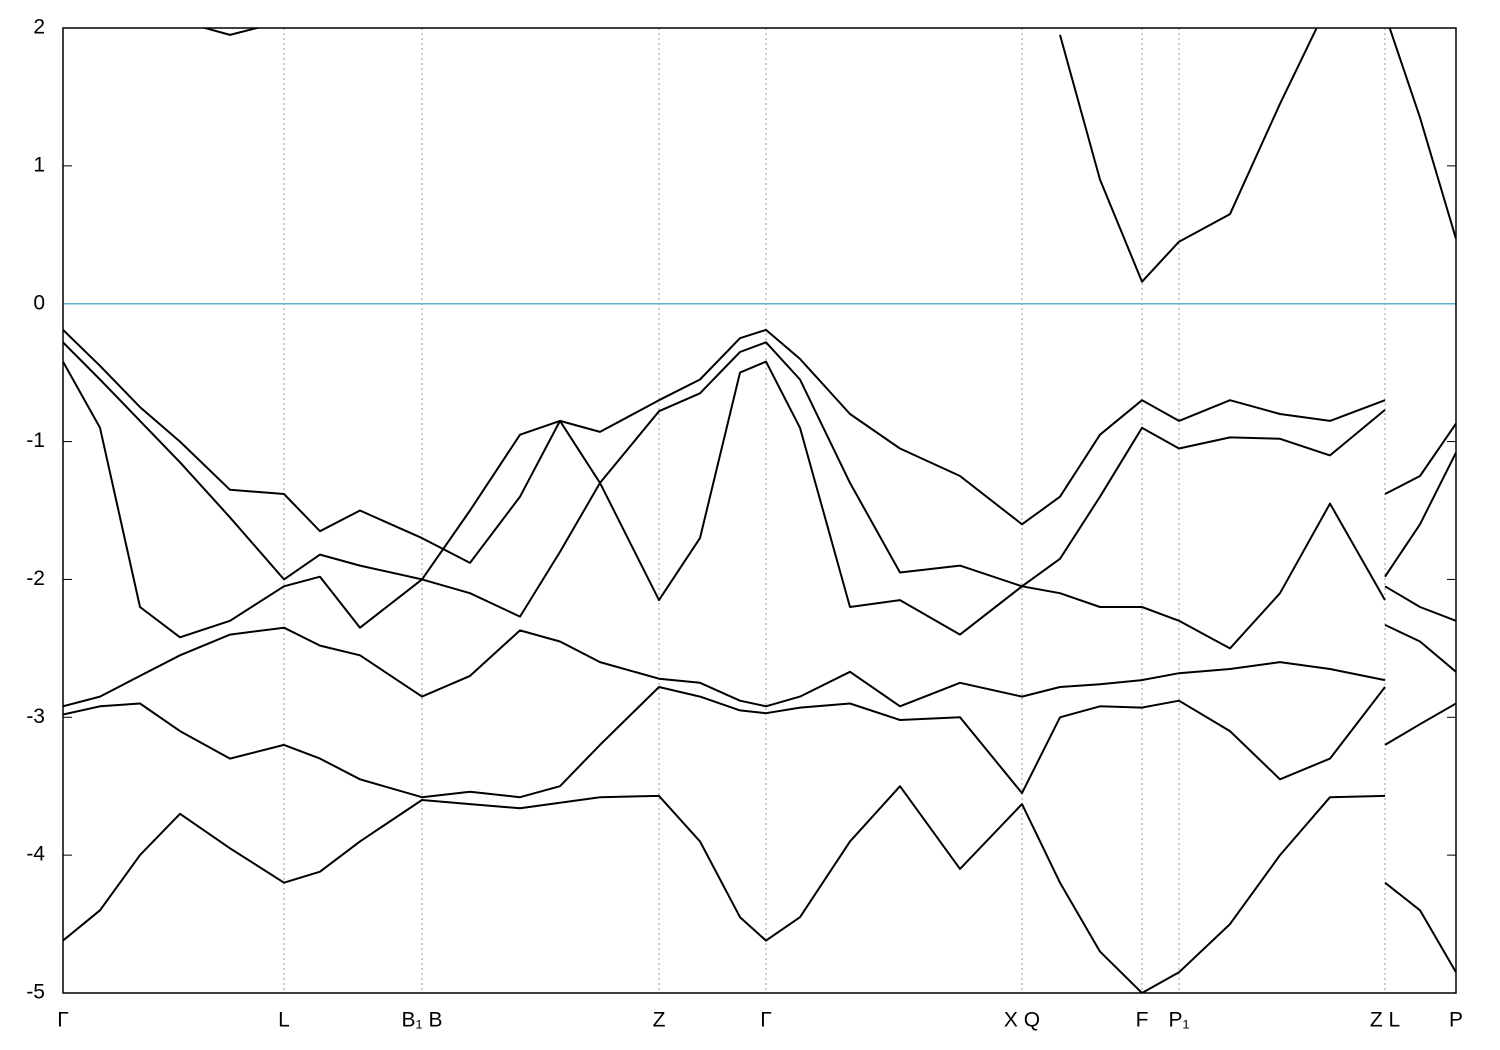 Image resolution: width=1500 pixels, height=1050 pixels. Describe the element at coordinates (35, 440) in the screenshot. I see `y-tick-label: -1` at that location.